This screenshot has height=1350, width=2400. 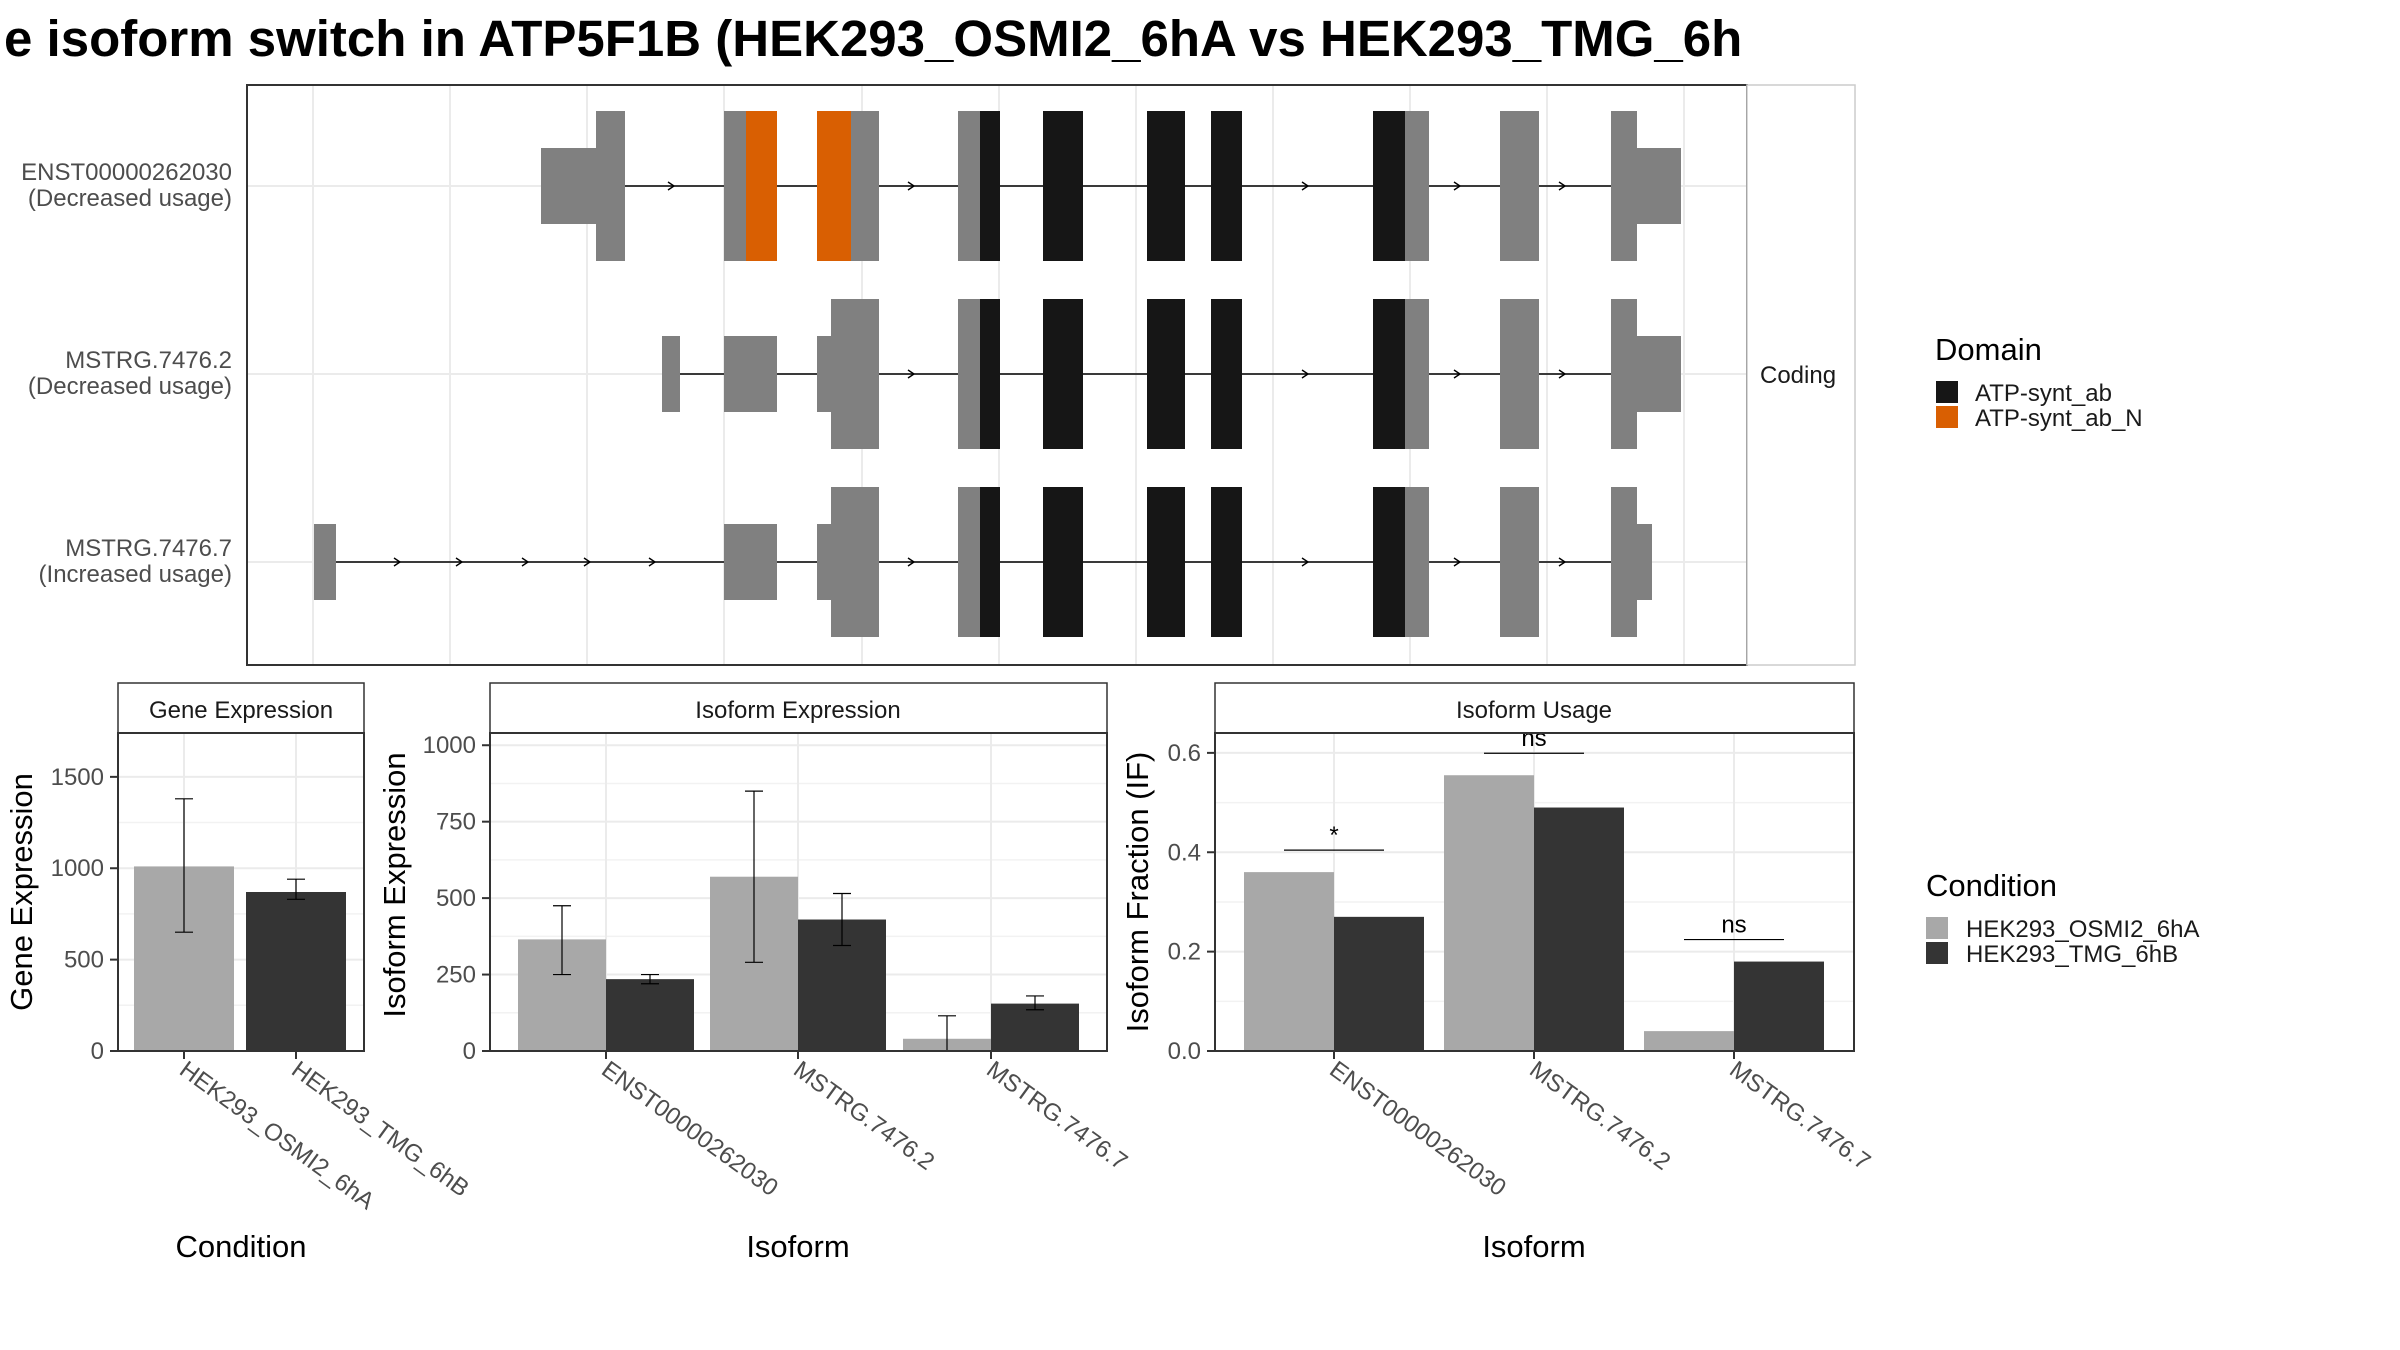 What do you see at coordinates (1137, 892) in the screenshot?
I see `isoform-usage-ylabel: Isoform Fraction (IF)` at bounding box center [1137, 892].